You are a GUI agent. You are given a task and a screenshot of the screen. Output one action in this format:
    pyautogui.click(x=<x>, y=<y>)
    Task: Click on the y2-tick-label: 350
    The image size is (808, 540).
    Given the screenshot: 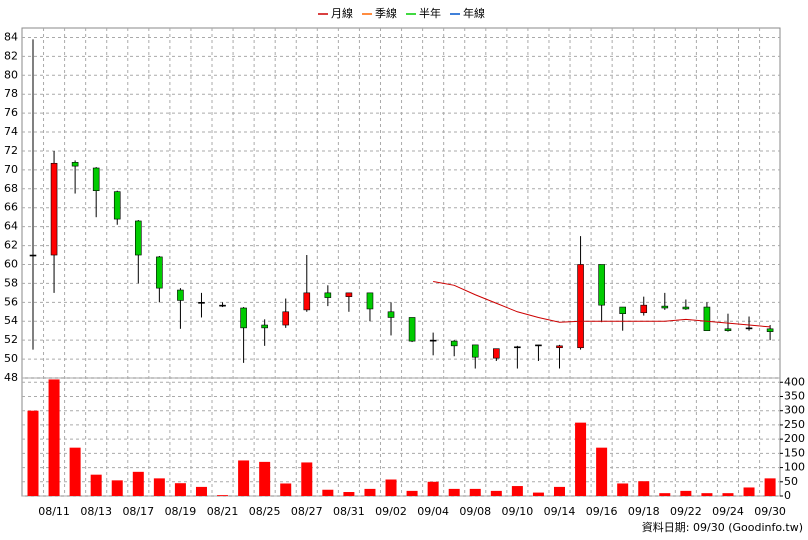 What is the action you would take?
    pyautogui.click(x=794, y=395)
    